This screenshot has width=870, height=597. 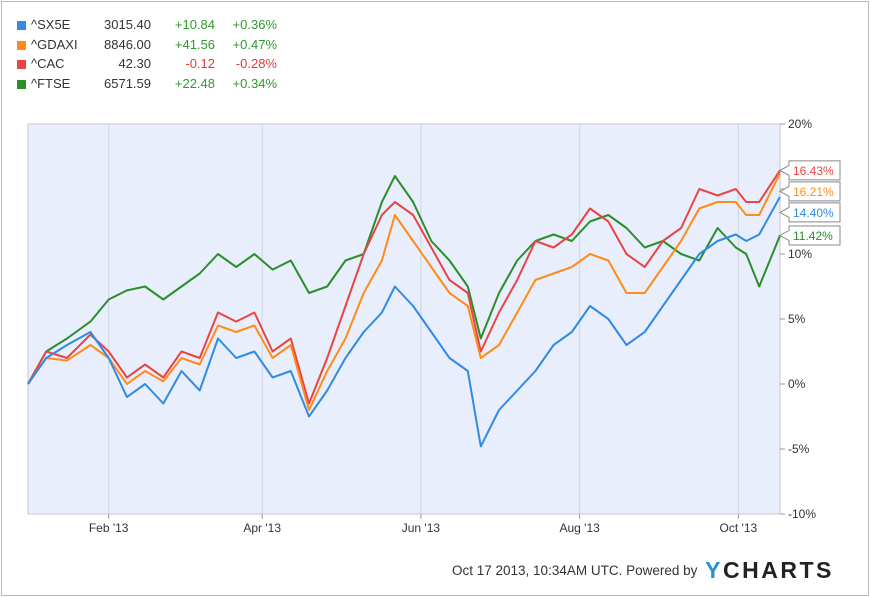 What do you see at coordinates (739, 528) in the screenshot?
I see `x-tick-label: Oct '13` at bounding box center [739, 528].